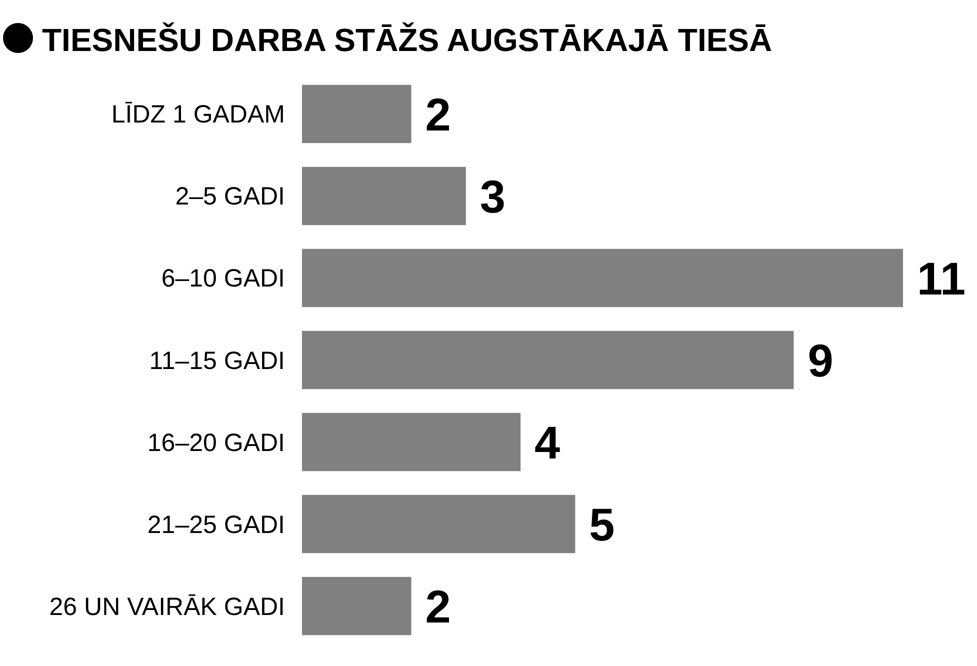 This screenshot has width=977, height=666. I want to click on y-tick-label: 21–25 GADI, so click(216, 524).